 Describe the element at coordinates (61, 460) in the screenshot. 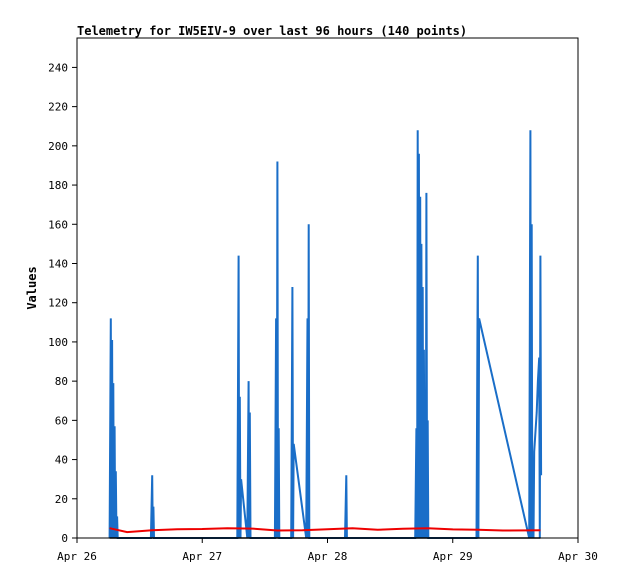

I see `y-tick-label: 40` at that location.